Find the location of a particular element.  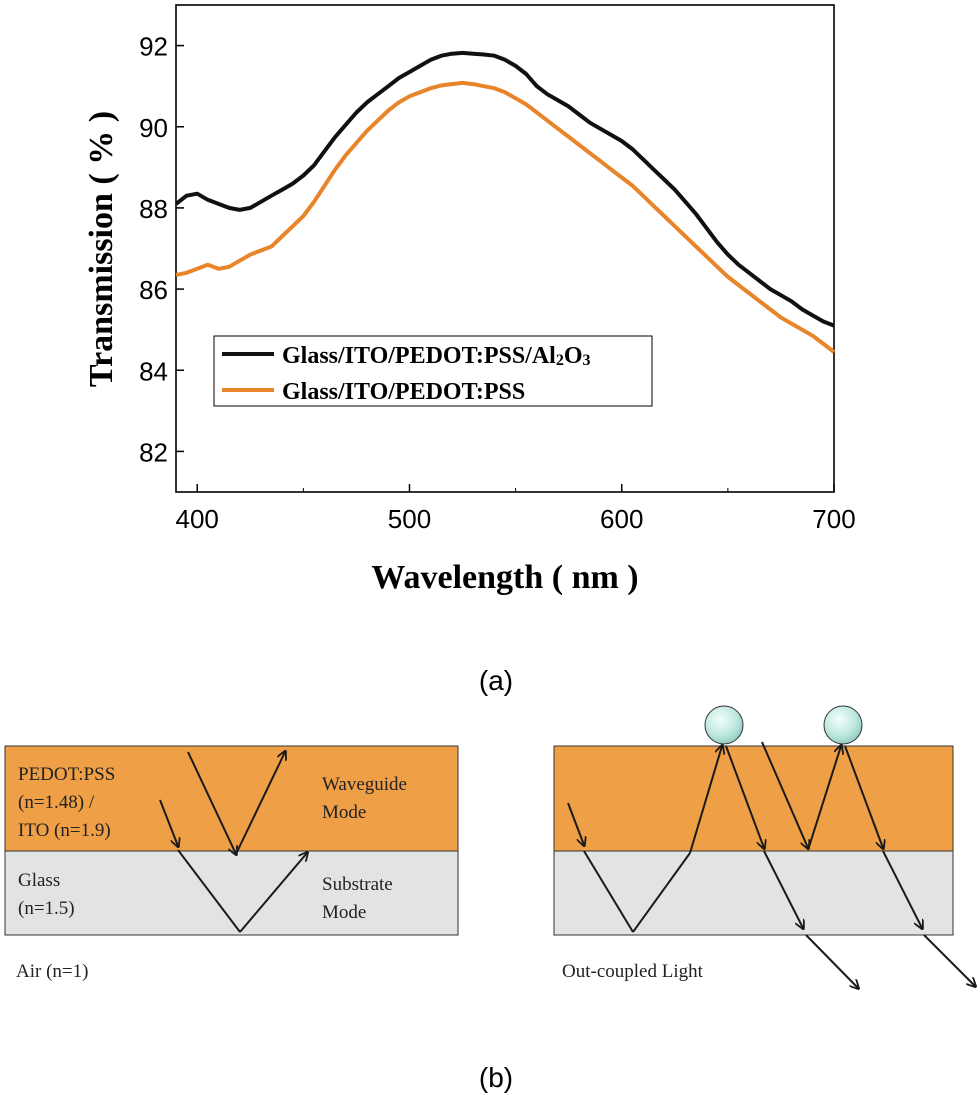

legend-label-orange: Glass/ITO/PEDOT:PSS is located at coordinates (403, 392).